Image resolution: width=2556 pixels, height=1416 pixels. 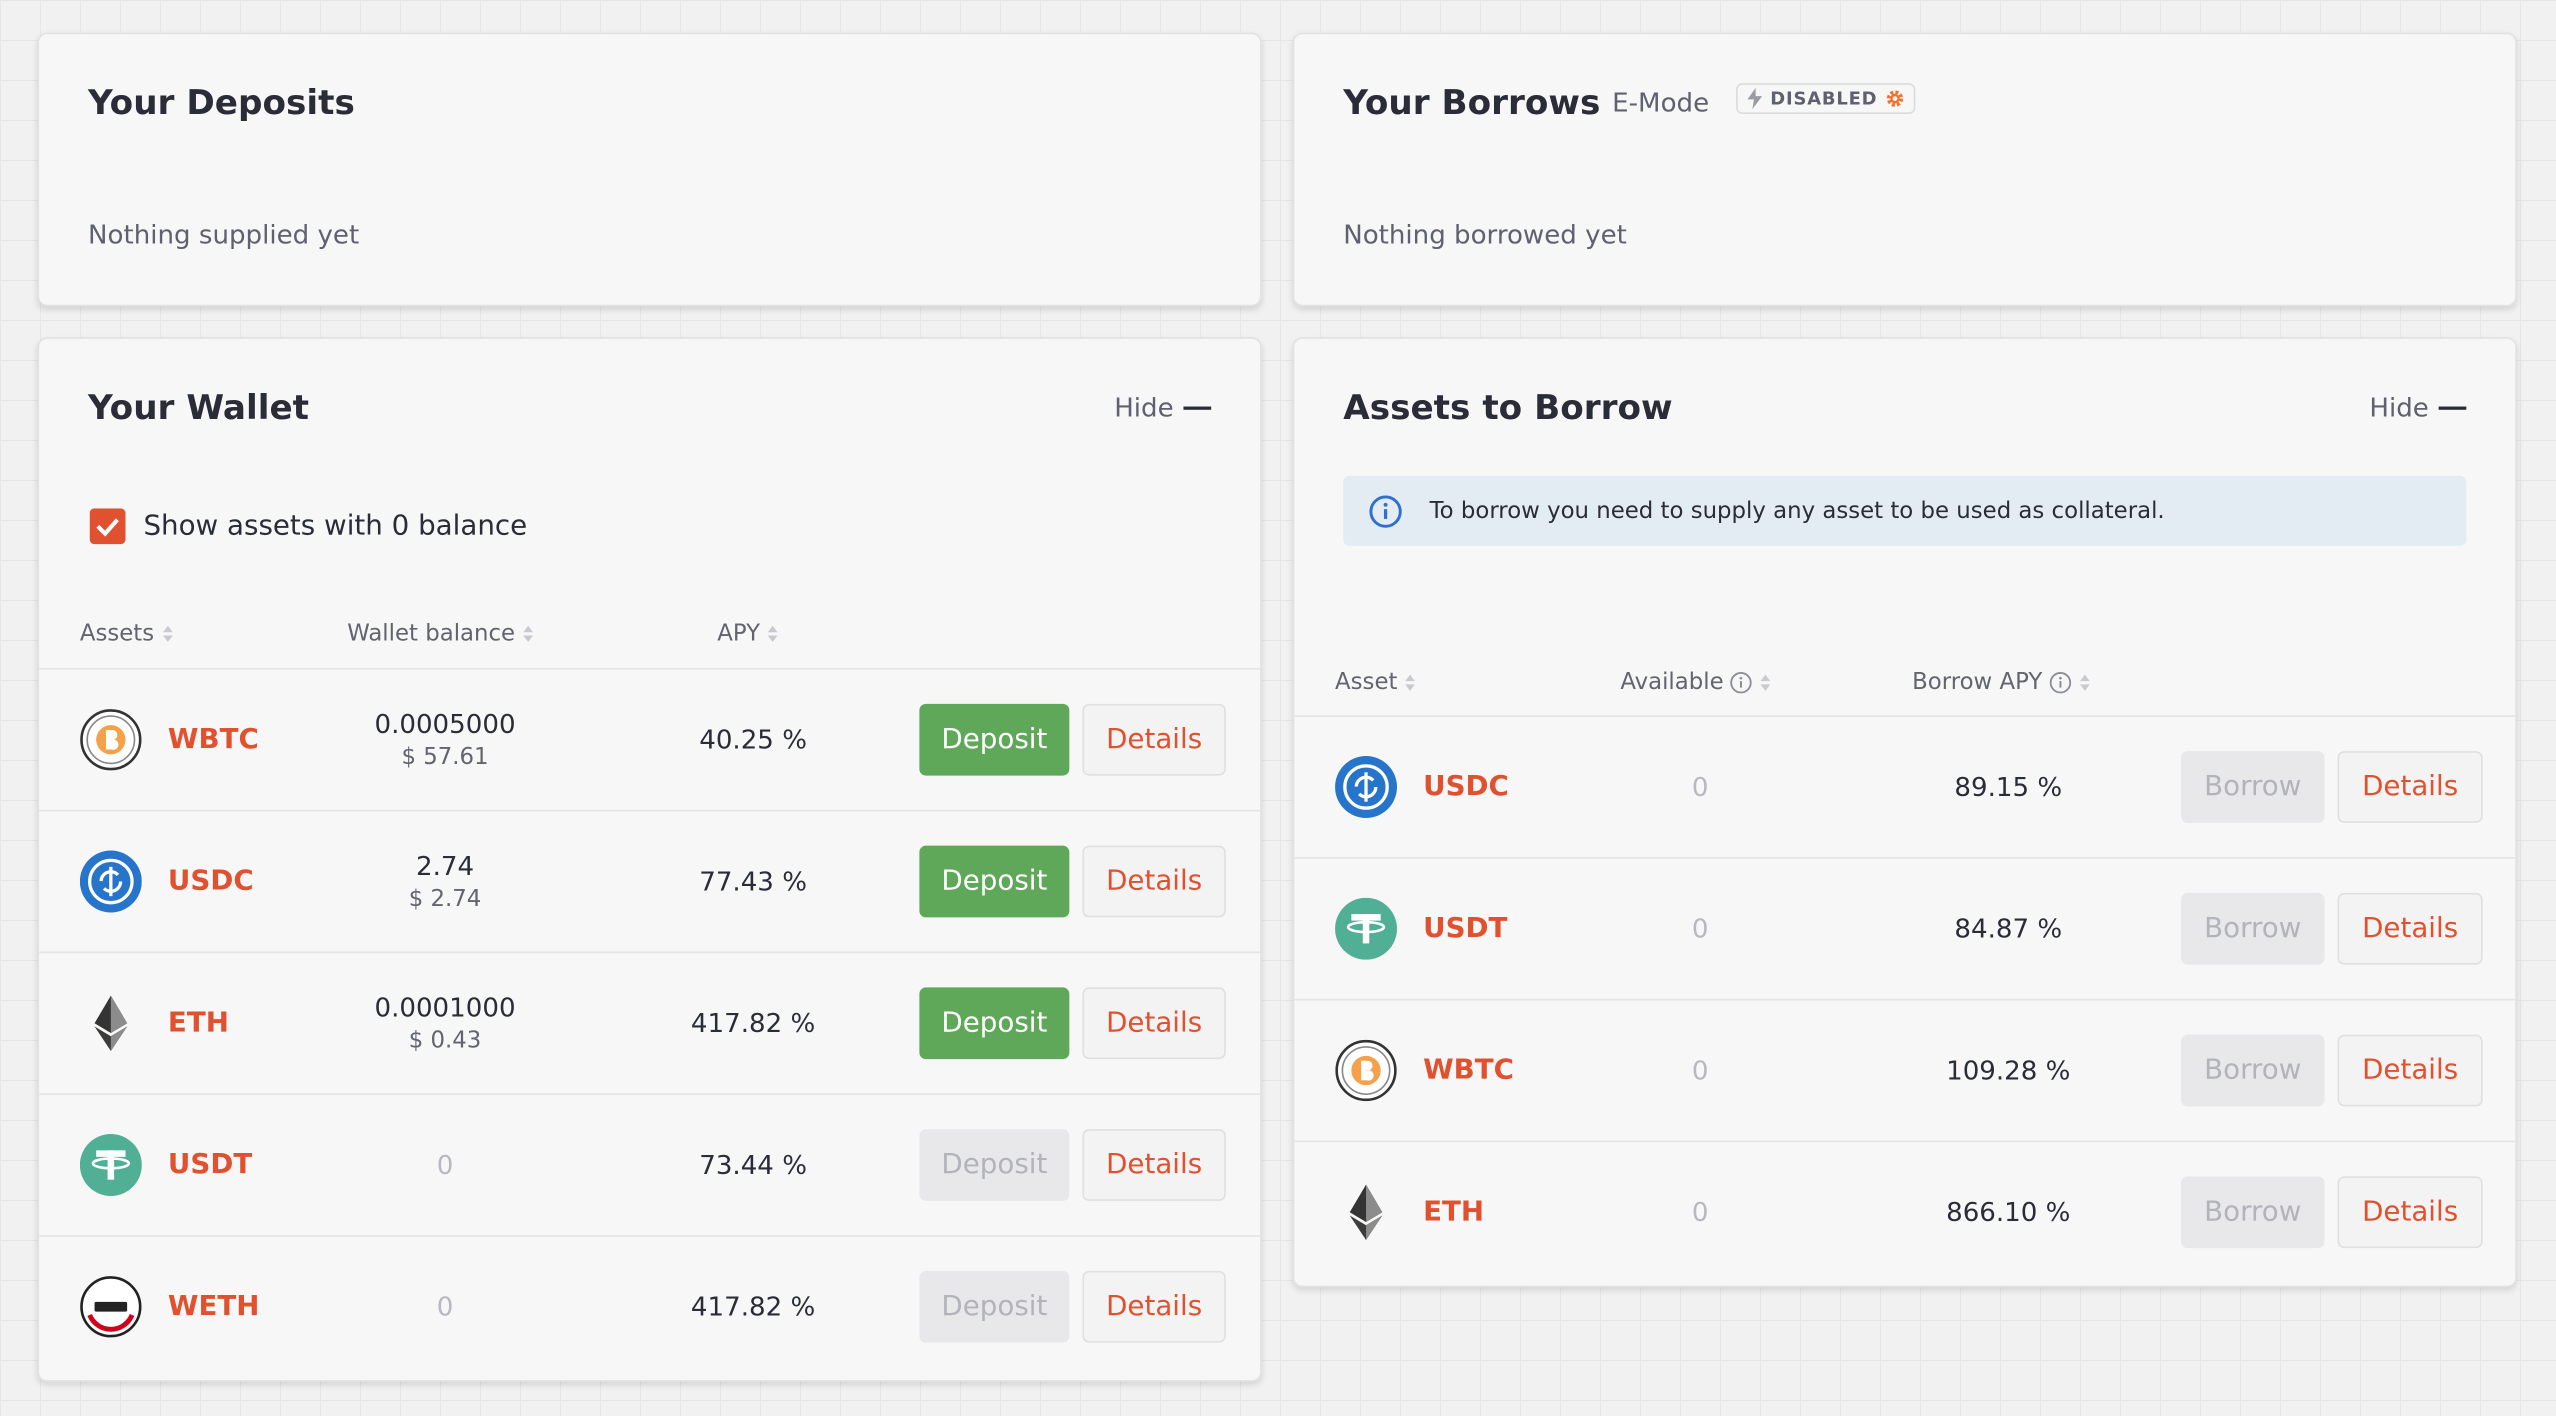 I want to click on card-title: Your Wallet, so click(x=199, y=407).